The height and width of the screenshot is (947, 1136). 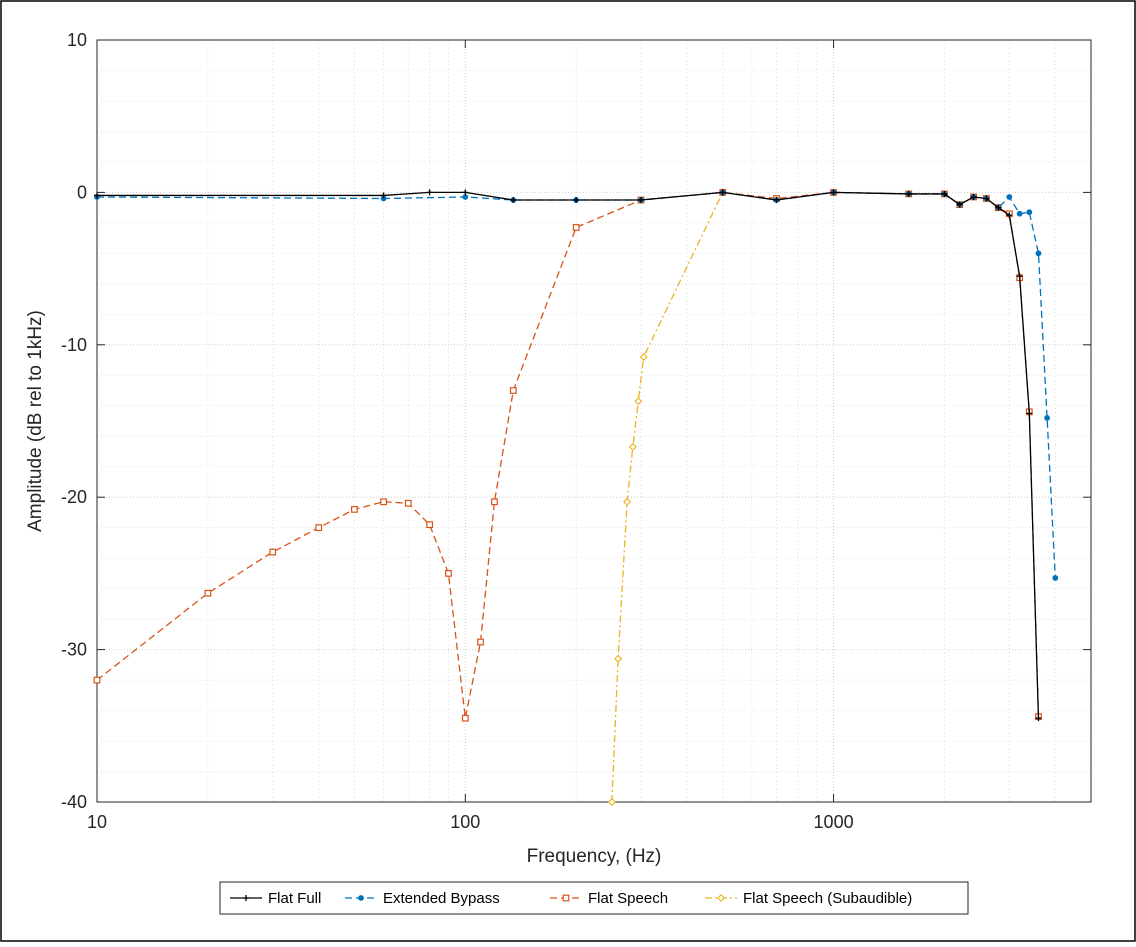 I want to click on legend-entry-flat-speech-subaudible: Flat Speech (Subaudible), so click(x=808, y=898).